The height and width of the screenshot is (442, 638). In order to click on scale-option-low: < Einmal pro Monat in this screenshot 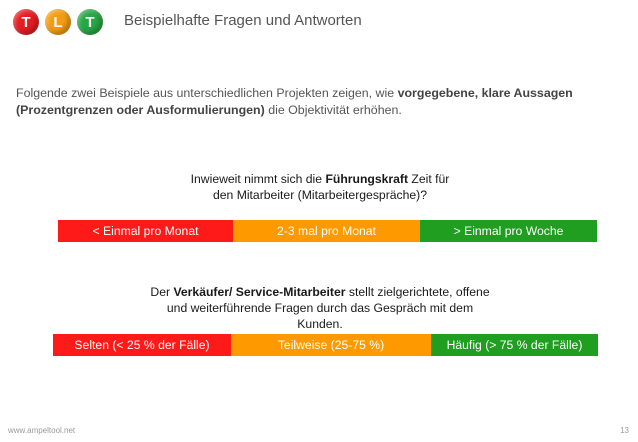, I will do `click(145, 231)`.